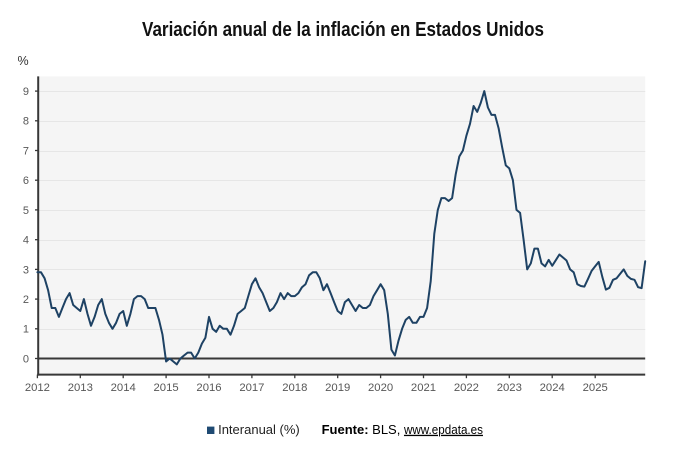 This screenshot has width=690, height=460. Describe the element at coordinates (37, 388) in the screenshot. I see `svg-text: 2012` at that location.